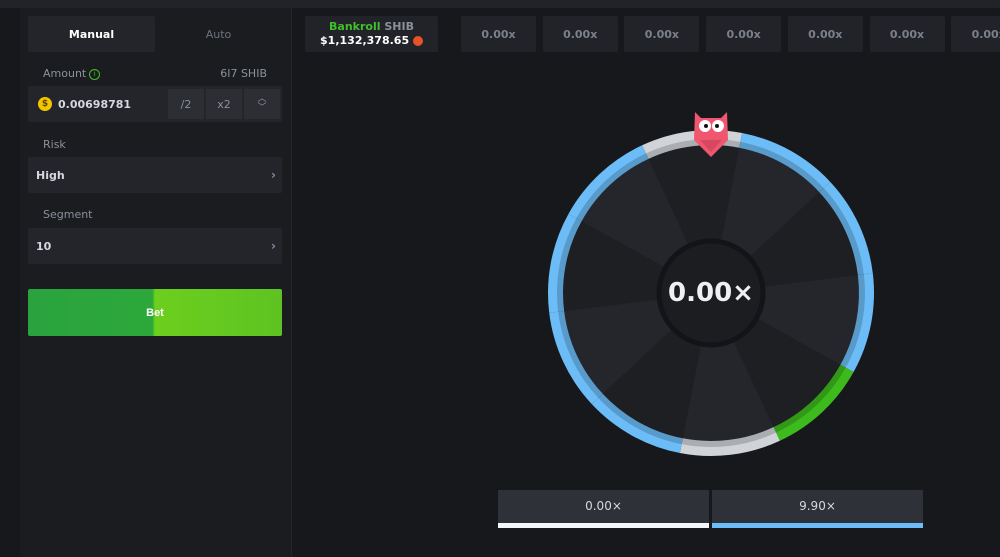 This screenshot has height=557, width=1000. I want to click on wheel-hub, so click(711, 293).